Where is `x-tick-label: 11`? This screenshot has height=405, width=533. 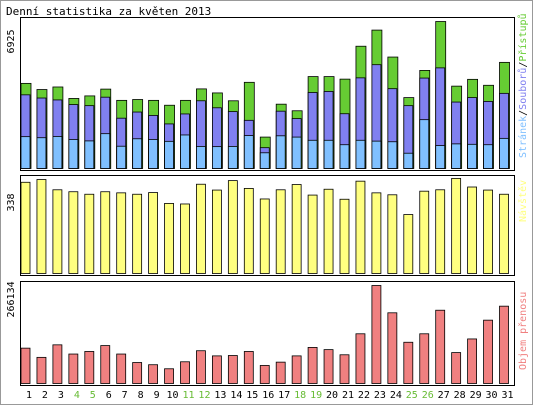
x-tick-label: 11 is located at coordinates (188, 395).